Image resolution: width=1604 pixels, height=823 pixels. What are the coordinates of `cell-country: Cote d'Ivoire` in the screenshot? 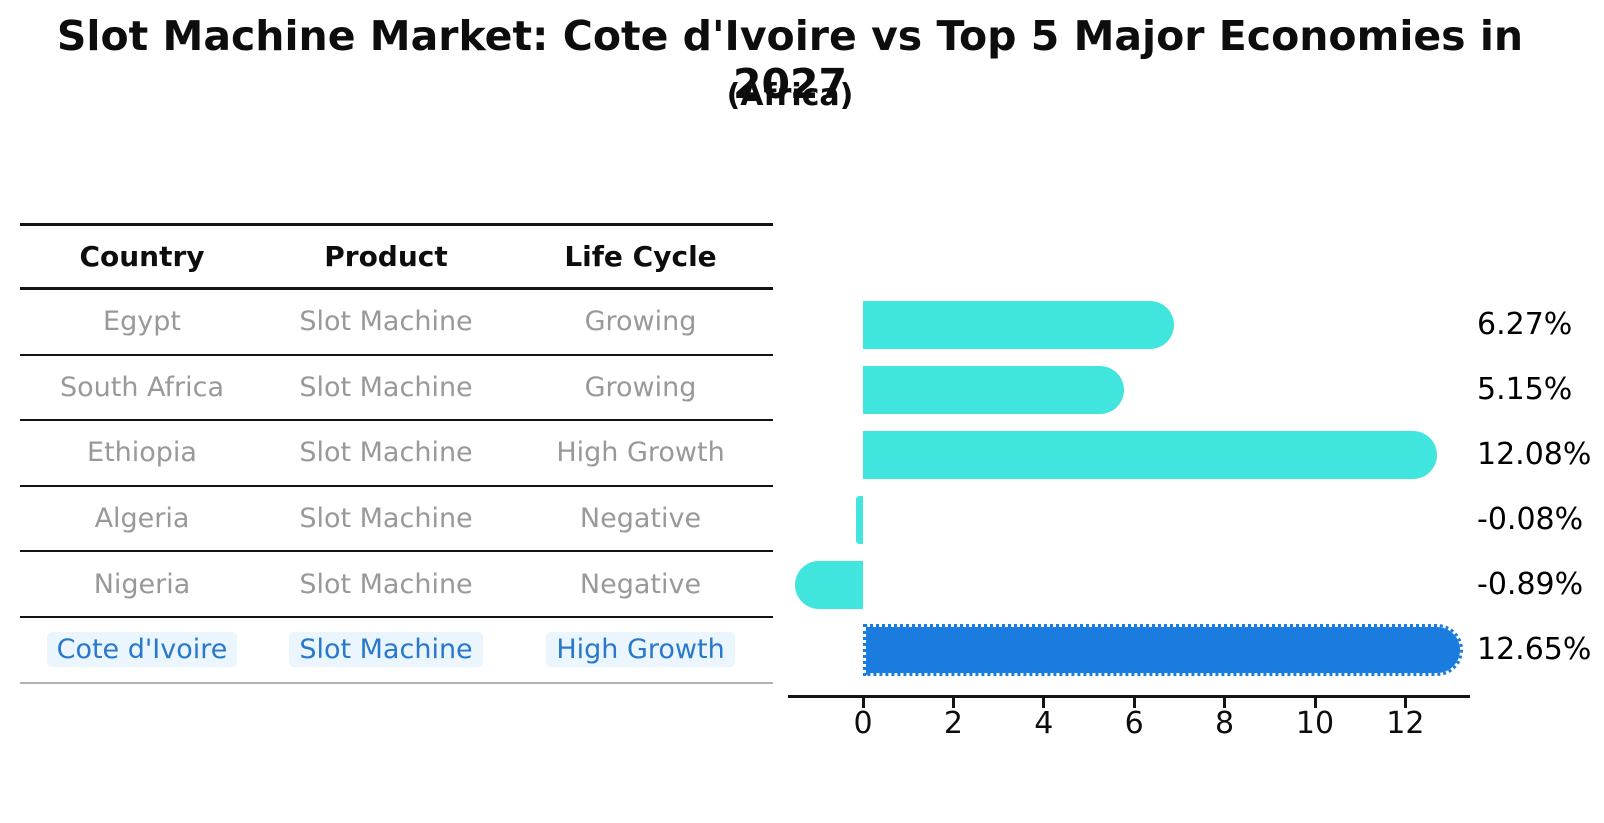 It's located at (142, 650).